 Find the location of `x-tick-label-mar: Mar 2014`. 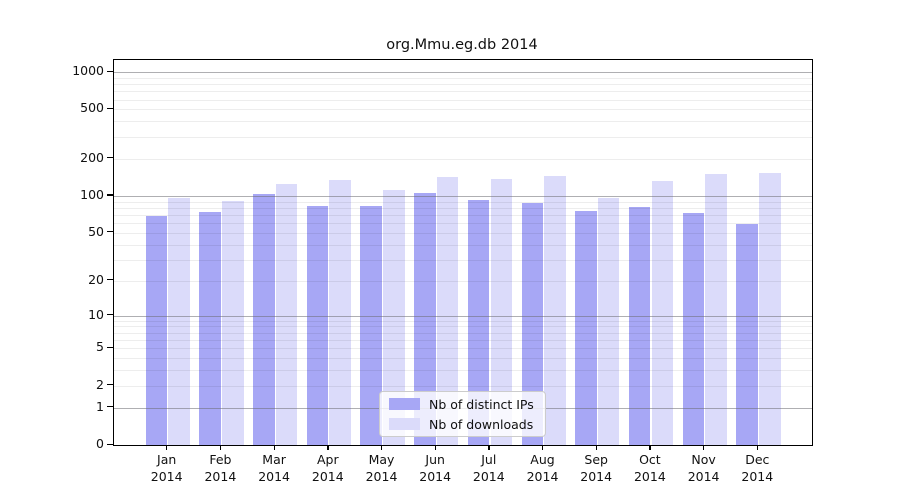

x-tick-label-mar: Mar 2014 is located at coordinates (274, 468).